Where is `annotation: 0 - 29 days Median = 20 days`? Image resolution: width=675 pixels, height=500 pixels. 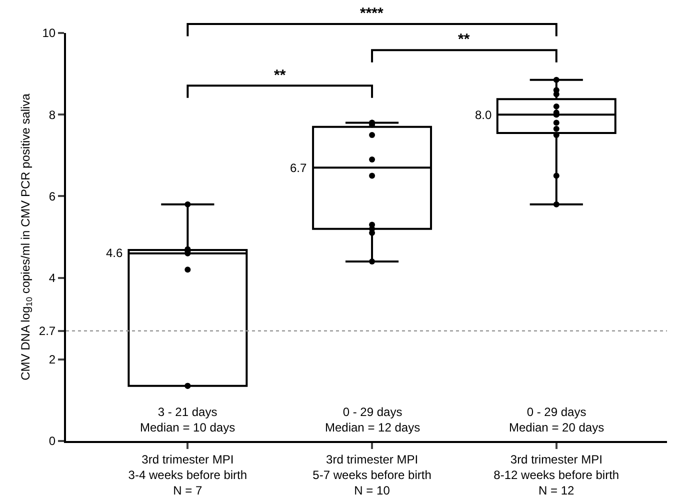
annotation: 0 - 29 days Median = 20 days is located at coordinates (556, 420).